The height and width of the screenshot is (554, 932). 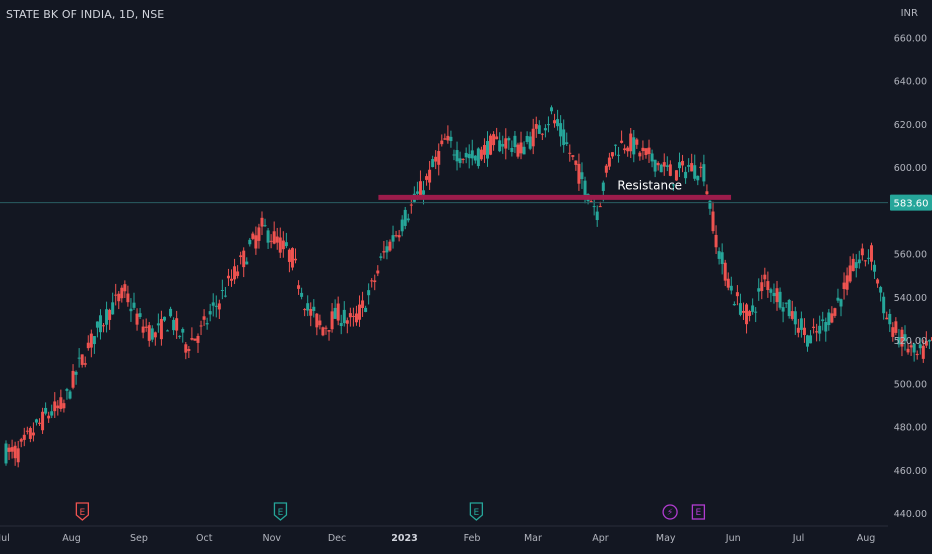 What do you see at coordinates (911, 204) in the screenshot?
I see `last-price-value: 583.60` at bounding box center [911, 204].